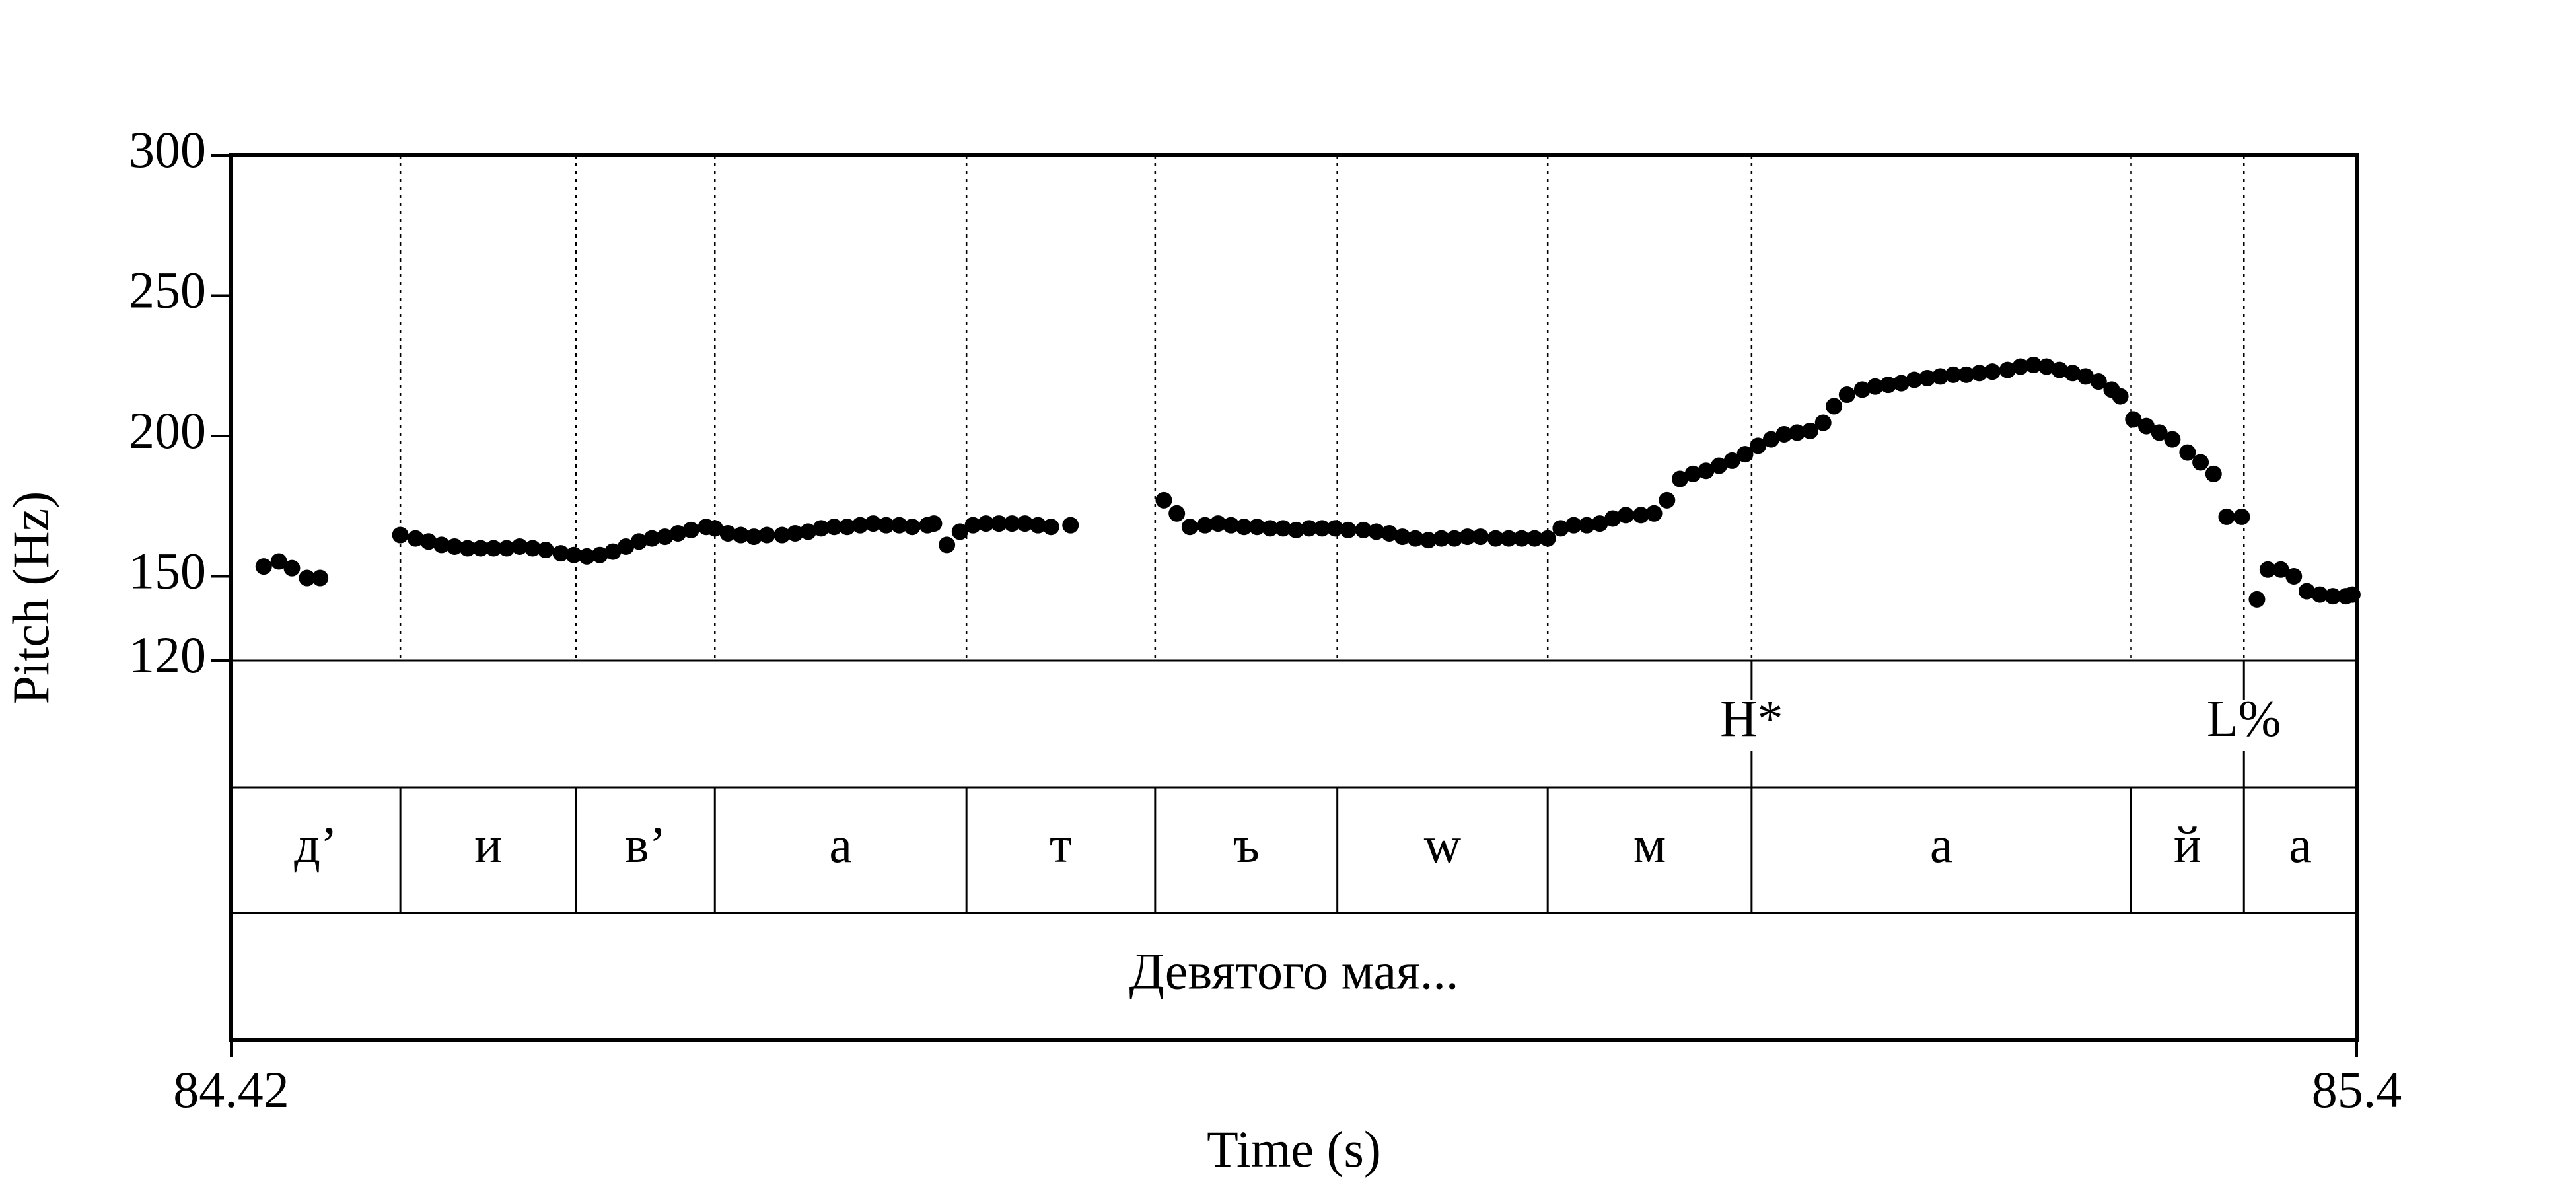 Image resolution: width=2576 pixels, height=1189 pixels. I want to click on segment-label: д’, so click(316, 844).